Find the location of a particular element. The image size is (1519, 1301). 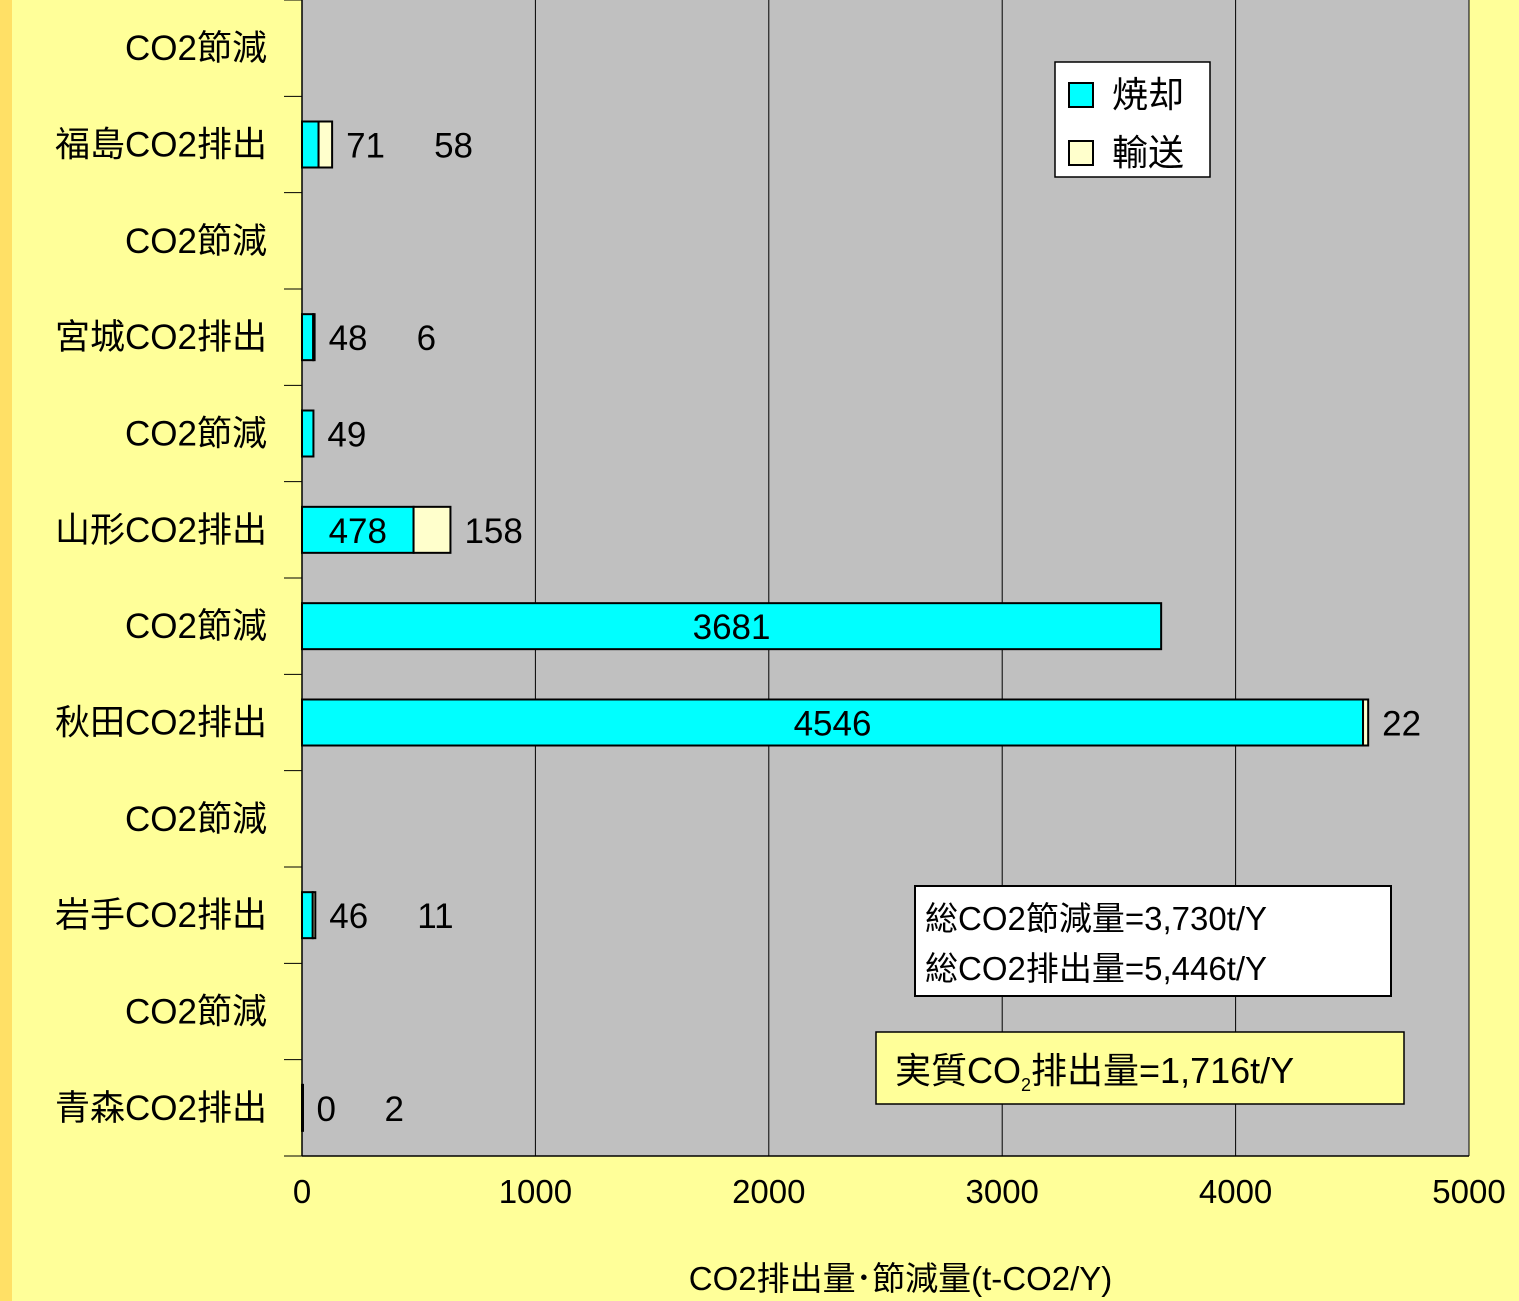

category-label: 秋田CO2排出 is located at coordinates (161, 723).